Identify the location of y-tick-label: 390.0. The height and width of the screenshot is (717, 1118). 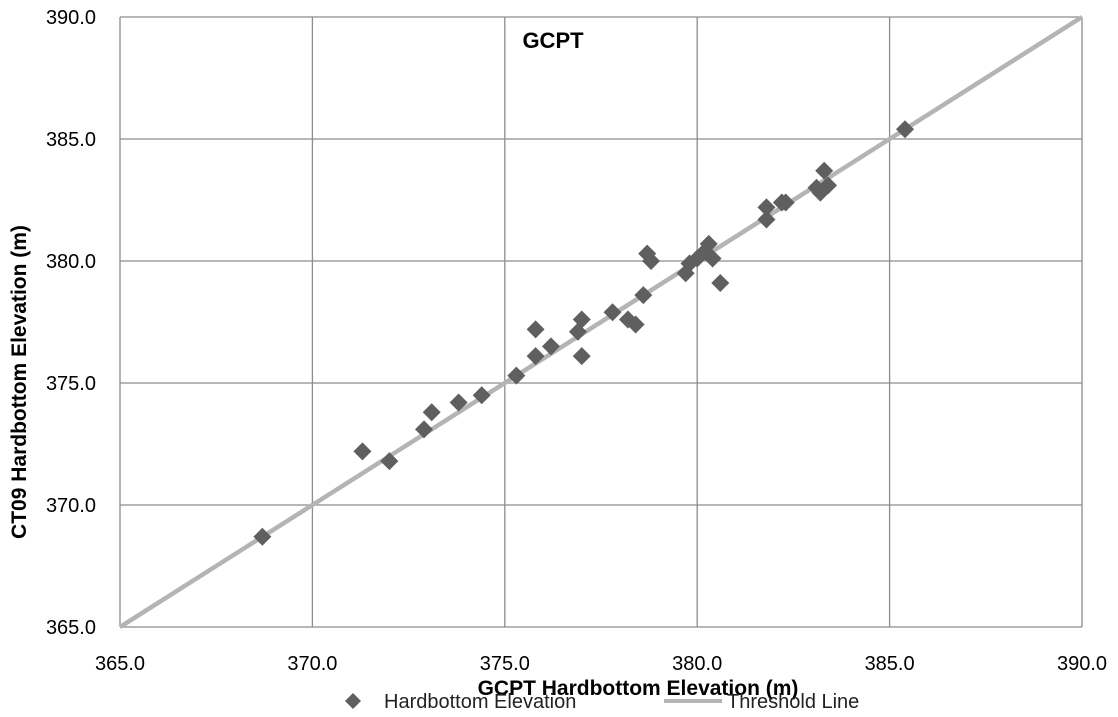
(71, 18).